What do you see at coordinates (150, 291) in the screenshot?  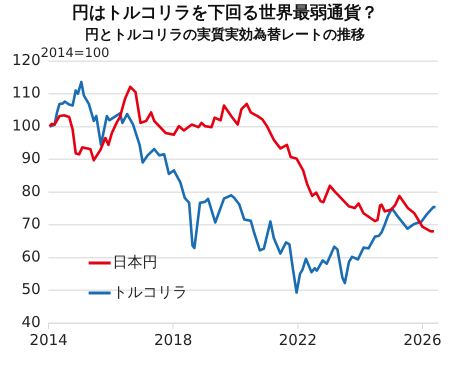 I see `legend-label: トルコリラ` at bounding box center [150, 291].